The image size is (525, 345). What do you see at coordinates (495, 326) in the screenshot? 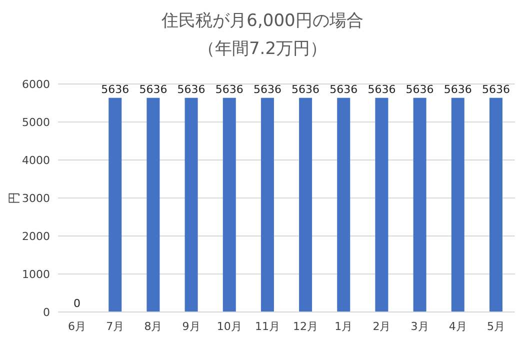
I see `x-tick-label: 5月` at bounding box center [495, 326].